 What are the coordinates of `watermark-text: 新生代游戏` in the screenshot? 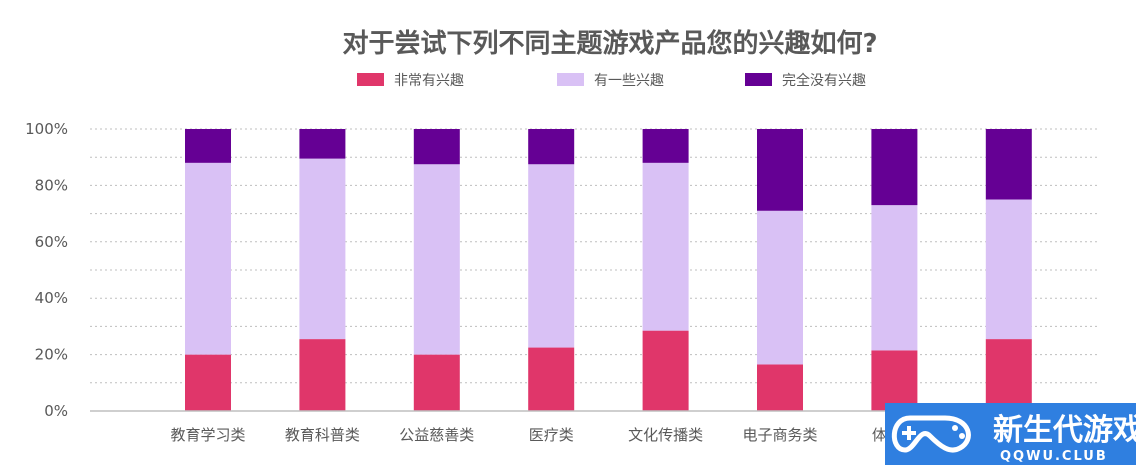 It's located at (1064, 430).